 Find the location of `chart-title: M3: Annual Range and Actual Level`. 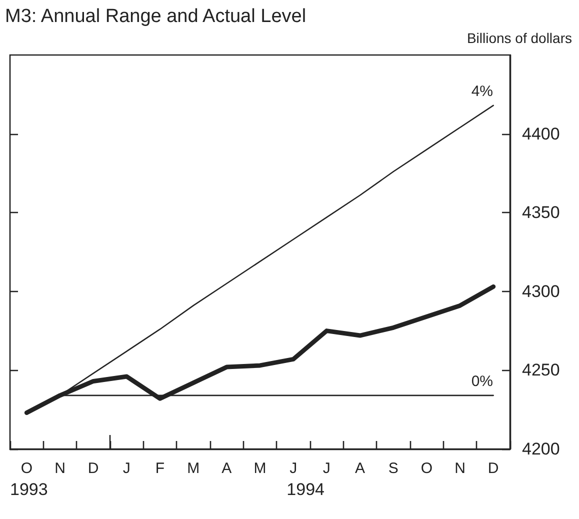

chart-title: M3: Annual Range and Actual Level is located at coordinates (155, 16).